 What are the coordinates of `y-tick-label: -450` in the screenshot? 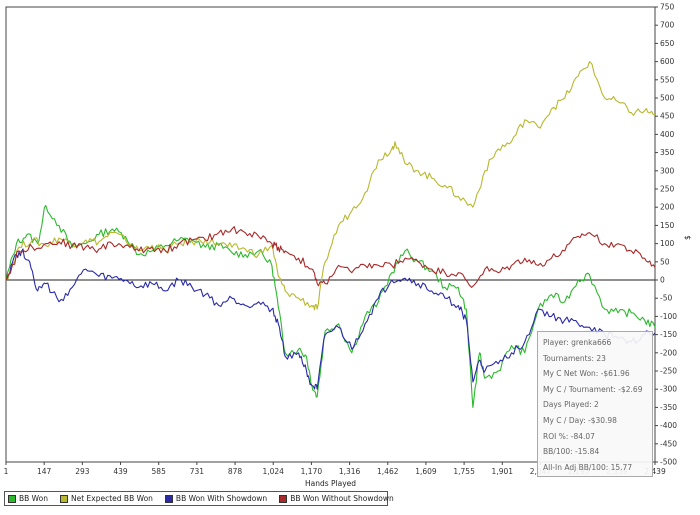 It's located at (668, 443).